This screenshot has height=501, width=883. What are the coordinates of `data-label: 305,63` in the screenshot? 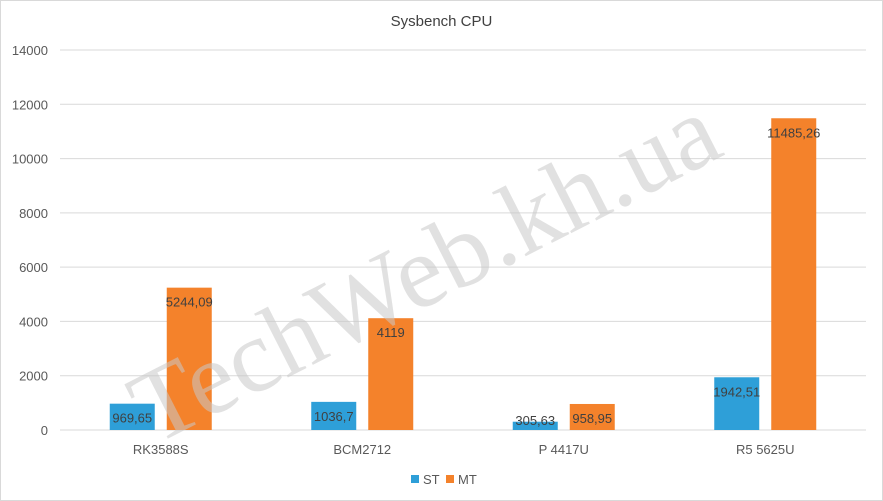 It's located at (535, 420).